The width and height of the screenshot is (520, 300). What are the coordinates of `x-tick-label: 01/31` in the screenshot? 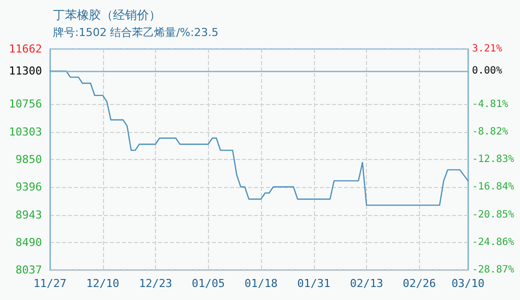 It's located at (313, 283).